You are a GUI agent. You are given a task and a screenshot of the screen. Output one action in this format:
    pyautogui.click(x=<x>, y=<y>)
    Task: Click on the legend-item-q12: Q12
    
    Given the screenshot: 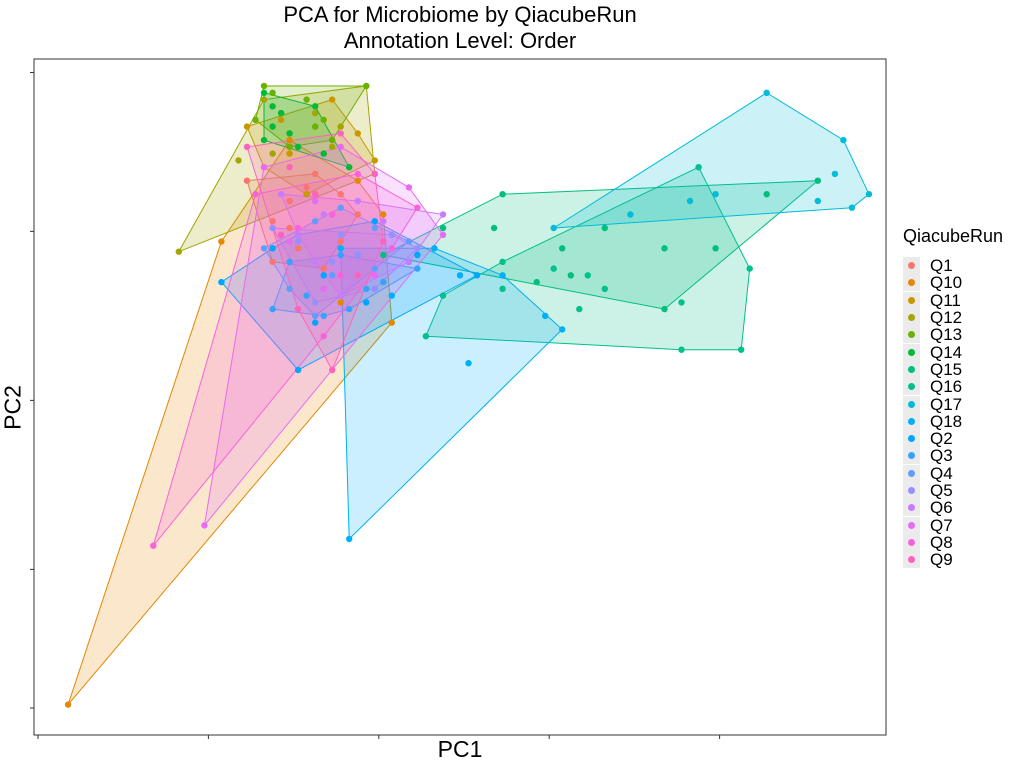 What is the action you would take?
    pyautogui.click(x=953, y=318)
    